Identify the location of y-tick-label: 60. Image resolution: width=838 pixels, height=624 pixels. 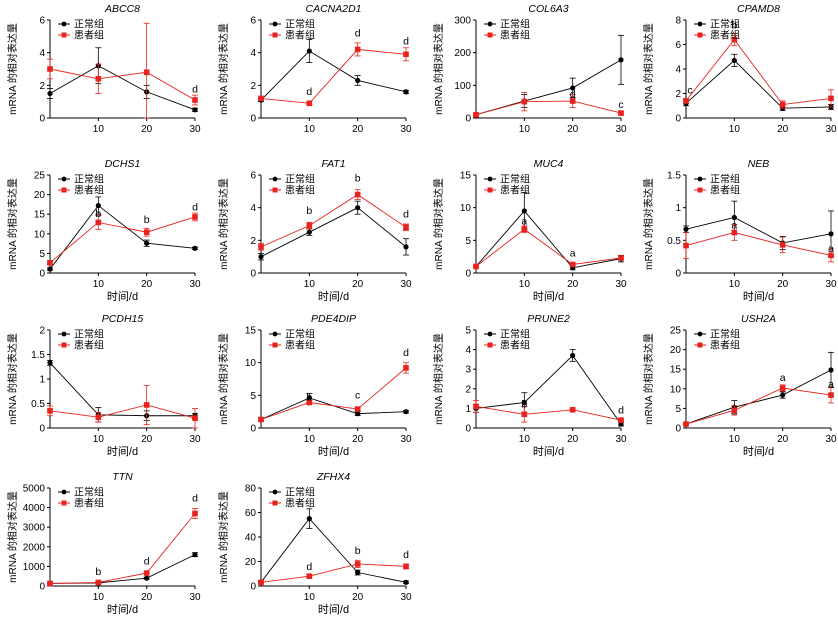
(251, 513).